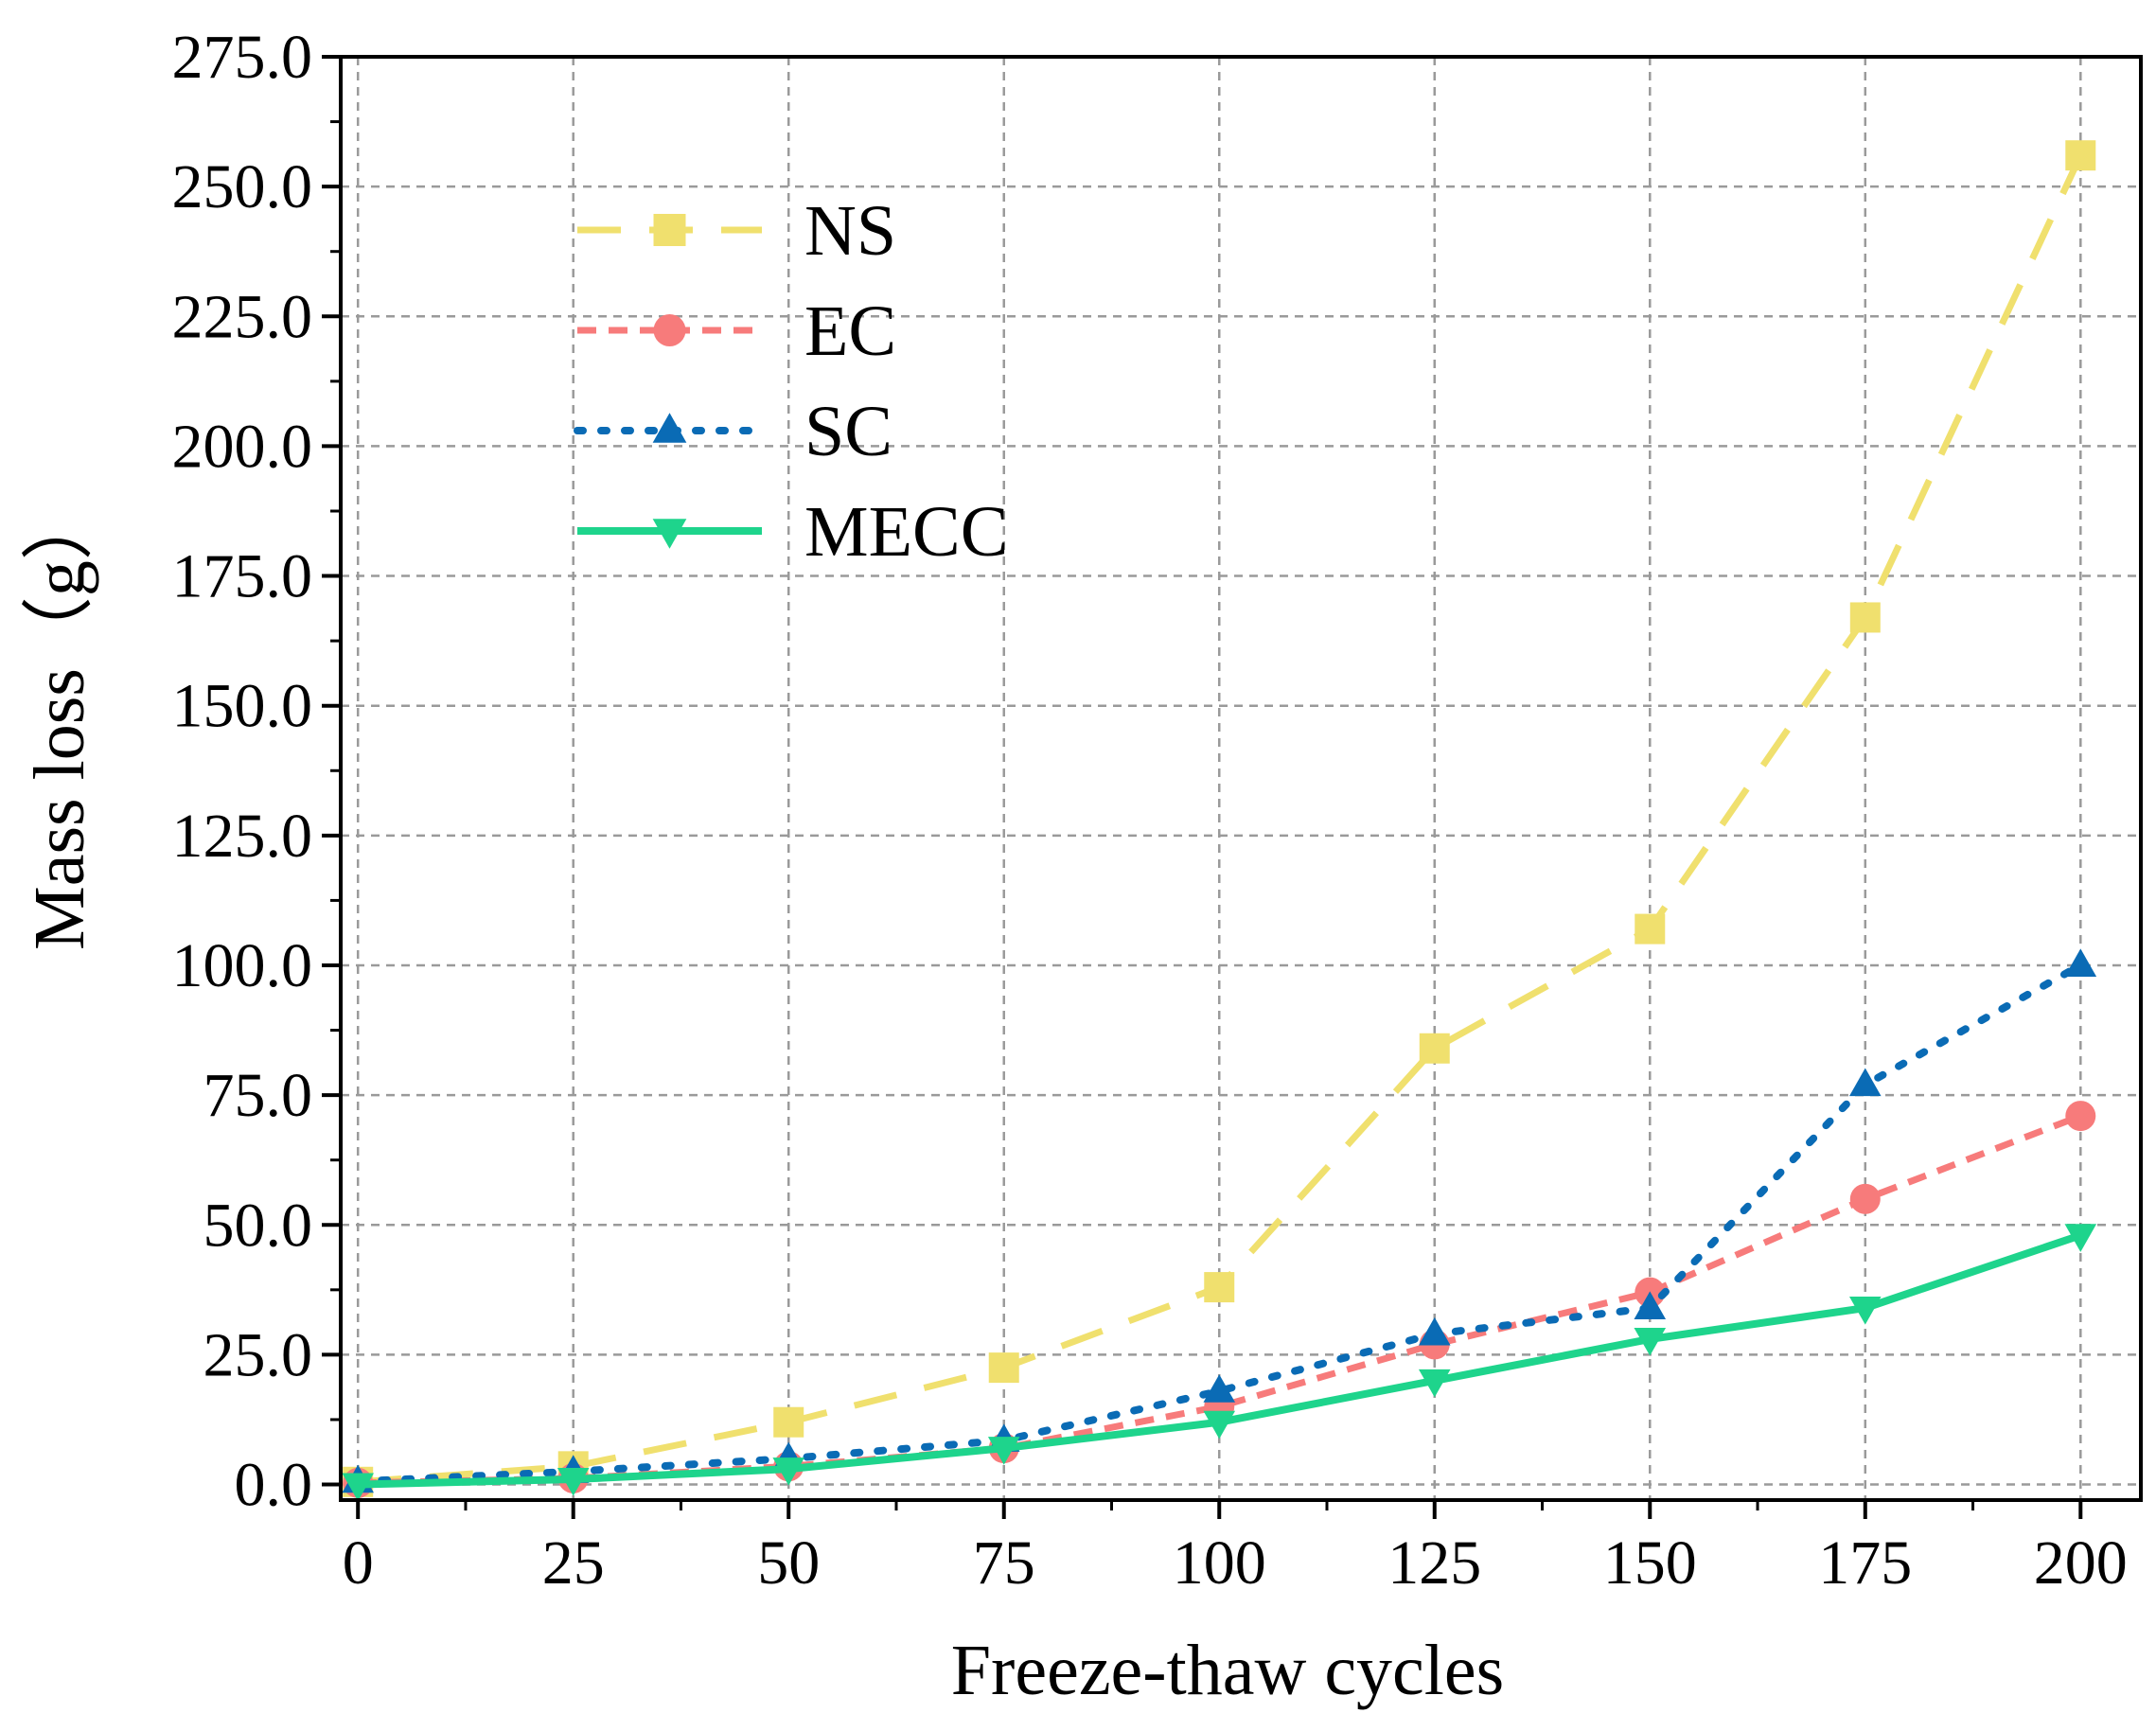 The width and height of the screenshot is (2156, 1731). What do you see at coordinates (1227, 1670) in the screenshot?
I see `x-axis-title: Freeze-thaw cycles` at bounding box center [1227, 1670].